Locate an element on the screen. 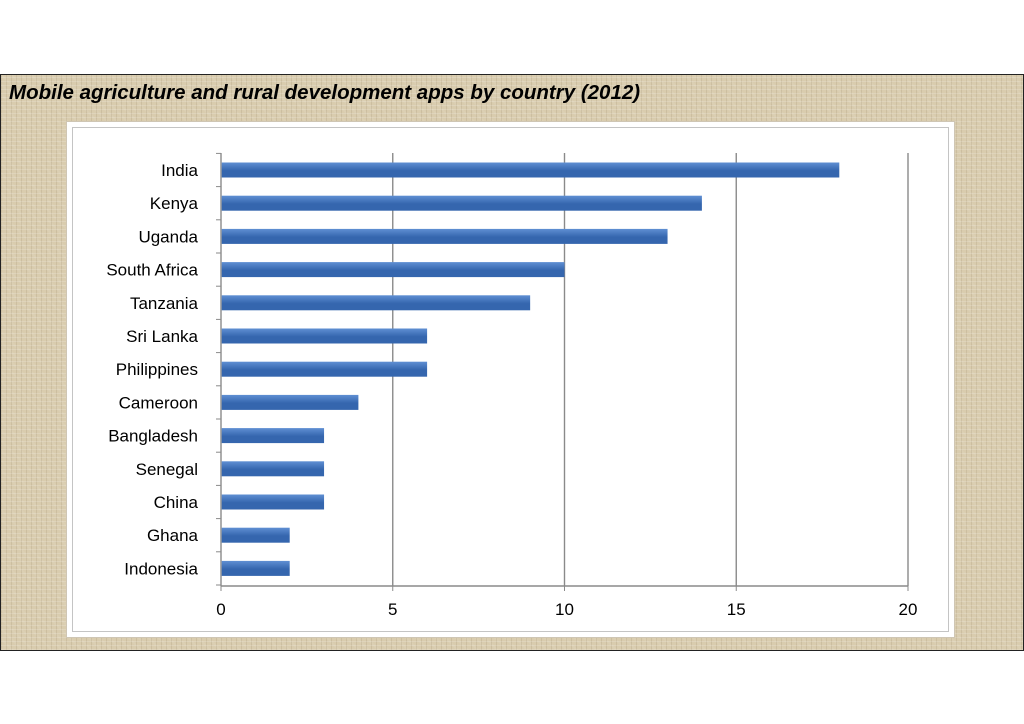  category-label: Ghana is located at coordinates (173, 535).